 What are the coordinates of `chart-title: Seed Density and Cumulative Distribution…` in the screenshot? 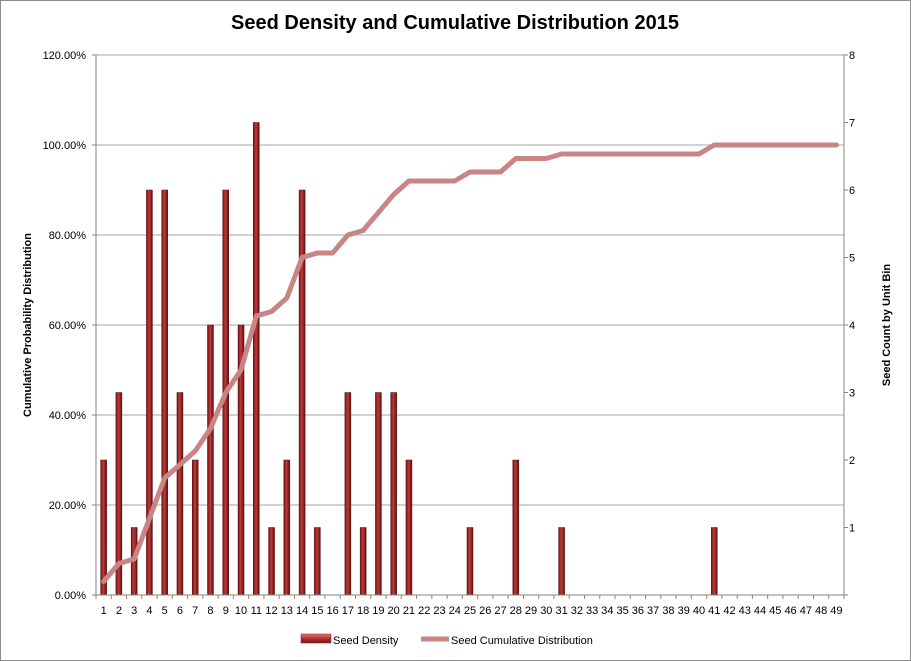 It's located at (455, 23).